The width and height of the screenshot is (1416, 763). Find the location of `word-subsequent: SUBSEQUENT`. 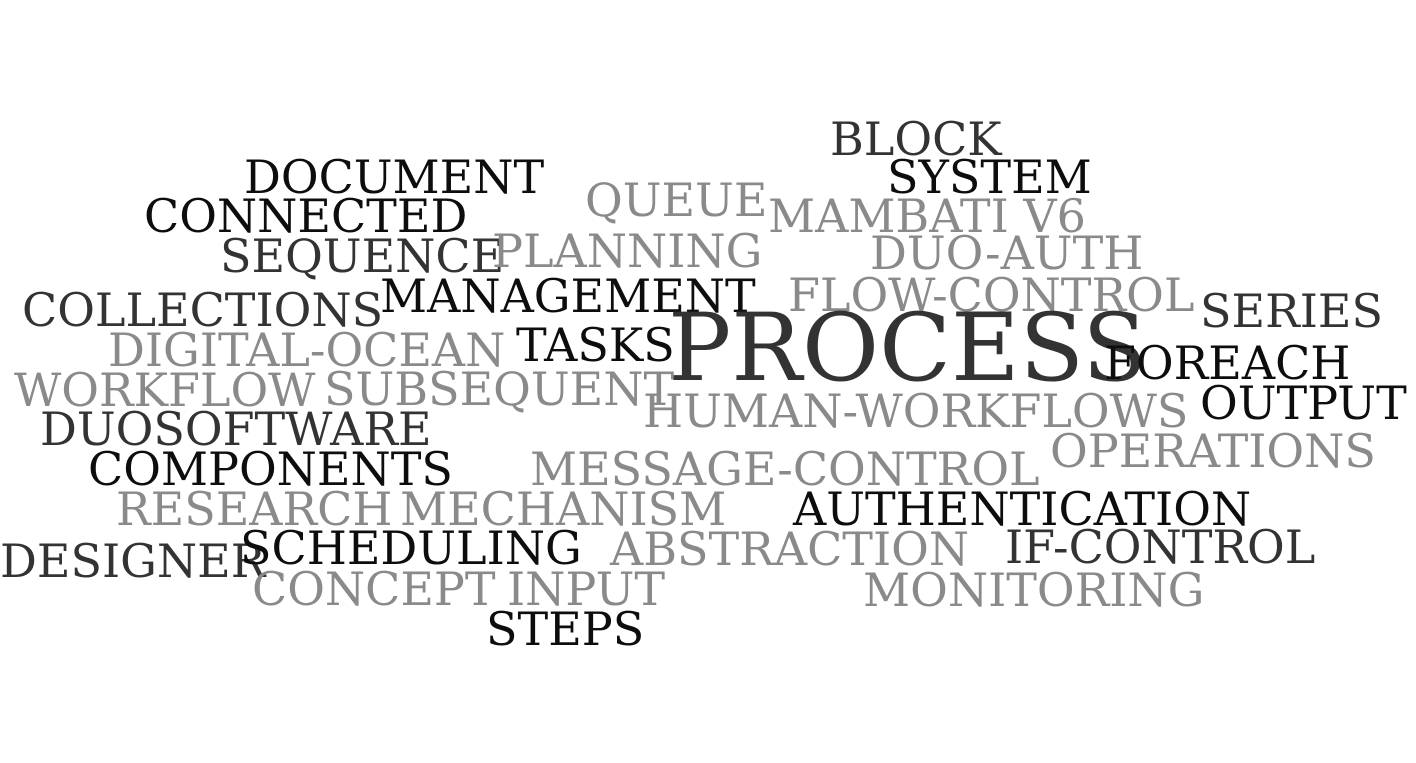

word-subsequent: SUBSEQUENT is located at coordinates (499, 389).